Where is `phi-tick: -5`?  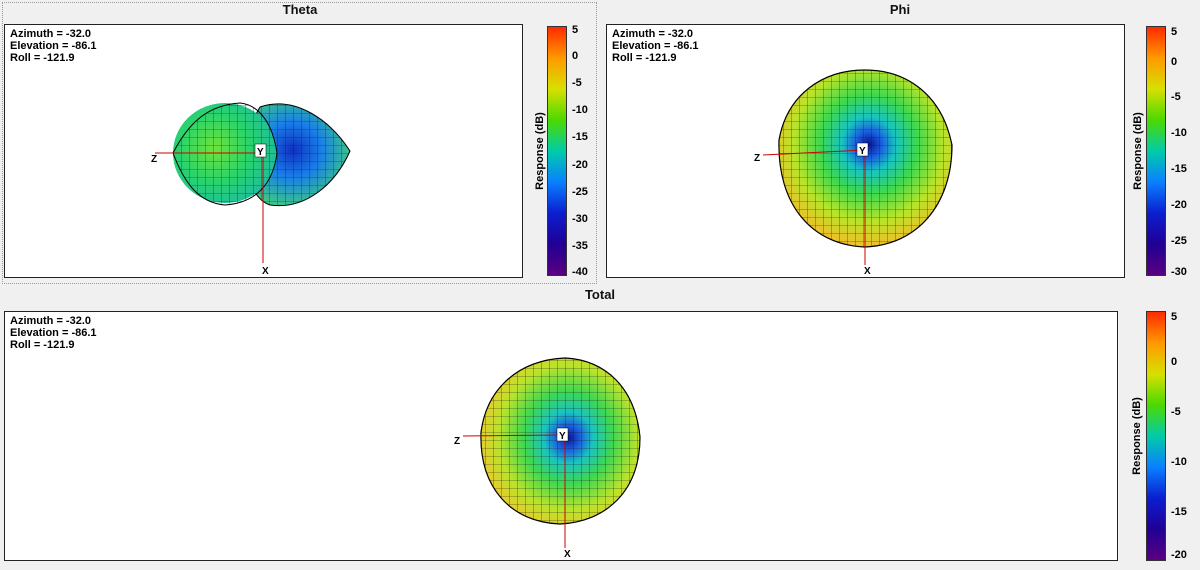 phi-tick: -5 is located at coordinates (1176, 97).